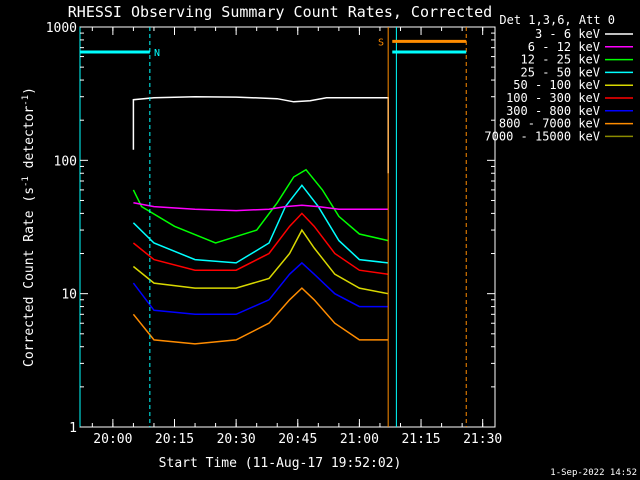 This screenshot has width=640, height=480. Describe the element at coordinates (73, 428) in the screenshot. I see `y-tick-label: 1` at that location.